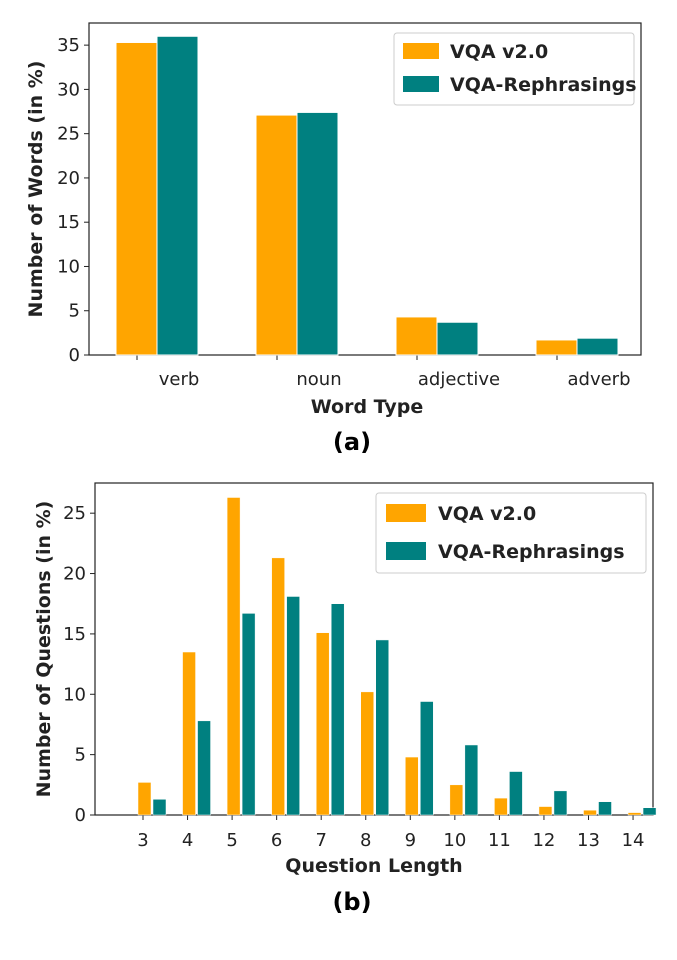  Describe the element at coordinates (597, 346) in the screenshot. I see `bar-rephrasings-adverb` at that location.